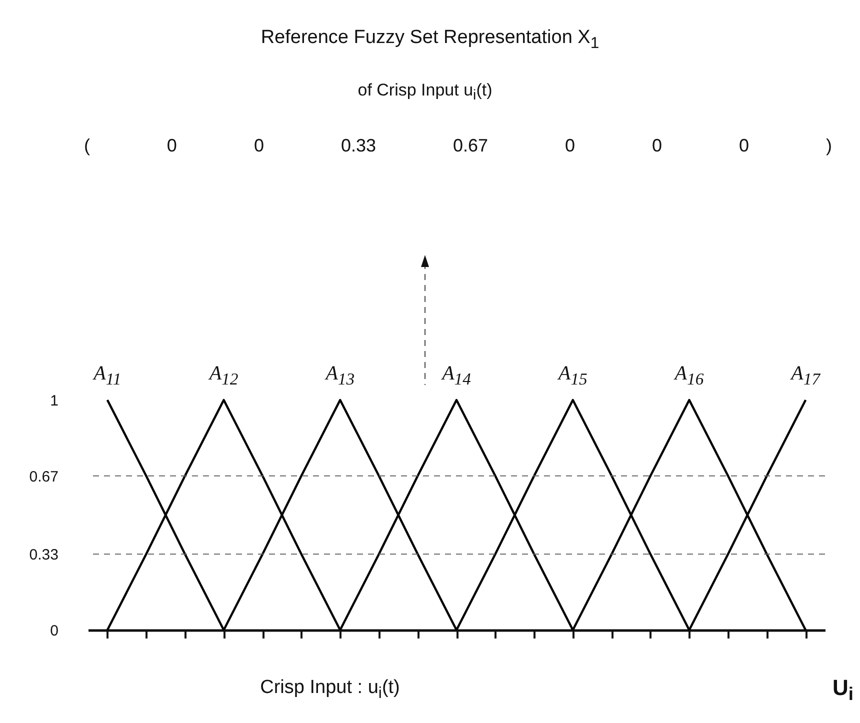 Image resolution: width=860 pixels, height=723 pixels. What do you see at coordinates (54, 401) in the screenshot?
I see `y-tick-label: 1` at bounding box center [54, 401].